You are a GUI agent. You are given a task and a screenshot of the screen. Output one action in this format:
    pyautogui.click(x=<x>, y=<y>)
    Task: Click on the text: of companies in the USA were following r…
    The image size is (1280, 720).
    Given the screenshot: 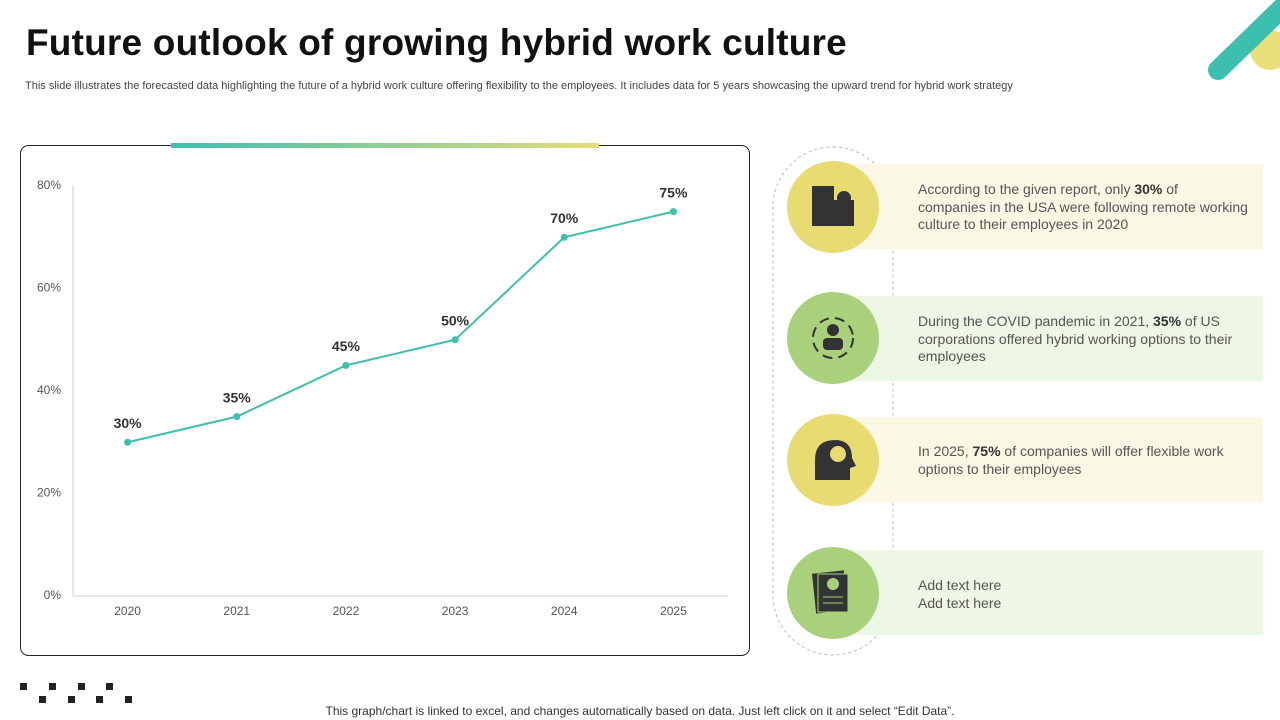 What is the action you would take?
    pyautogui.click(x=1083, y=206)
    